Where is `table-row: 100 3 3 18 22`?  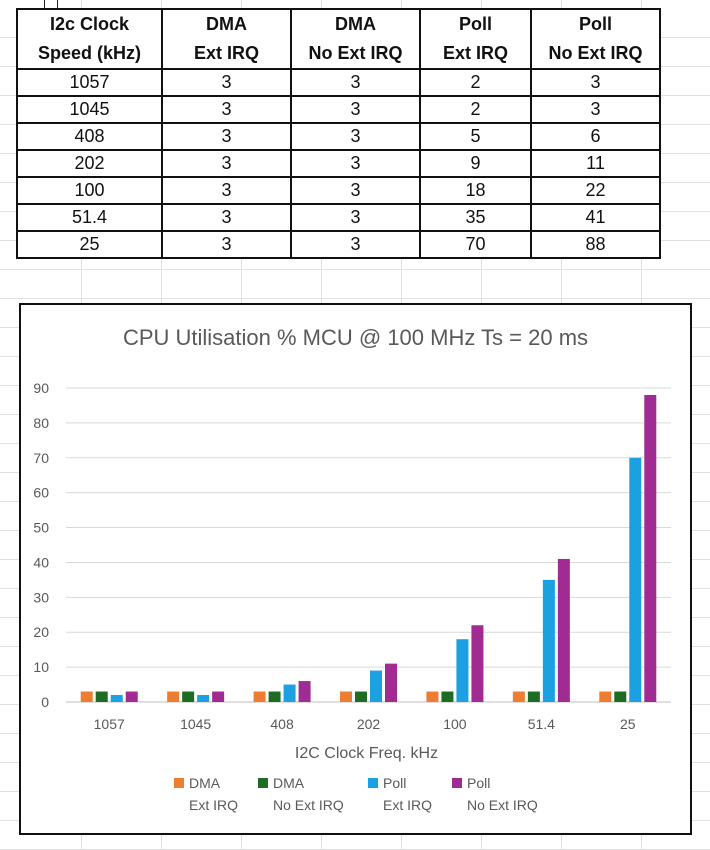 table-row: 100 3 3 18 22 is located at coordinates (338, 190).